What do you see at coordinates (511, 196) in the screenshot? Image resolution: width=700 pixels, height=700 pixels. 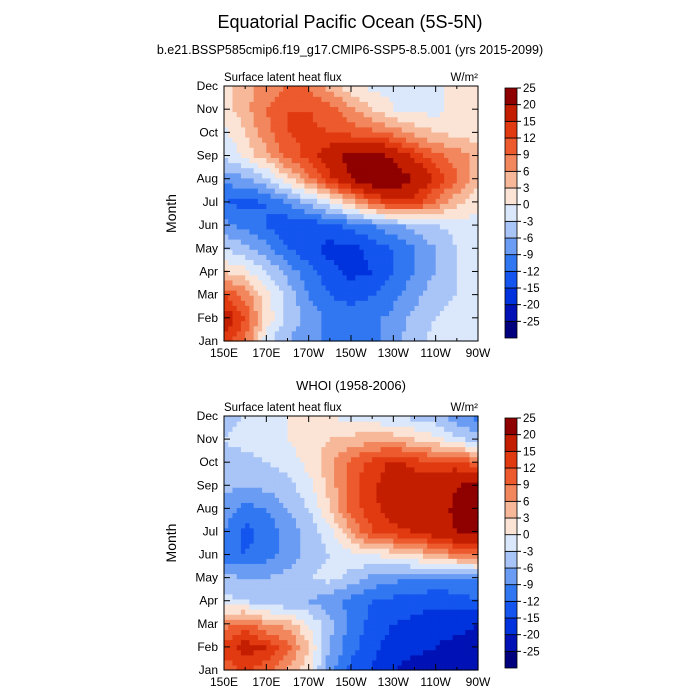 I see `colorbar-box` at bounding box center [511, 196].